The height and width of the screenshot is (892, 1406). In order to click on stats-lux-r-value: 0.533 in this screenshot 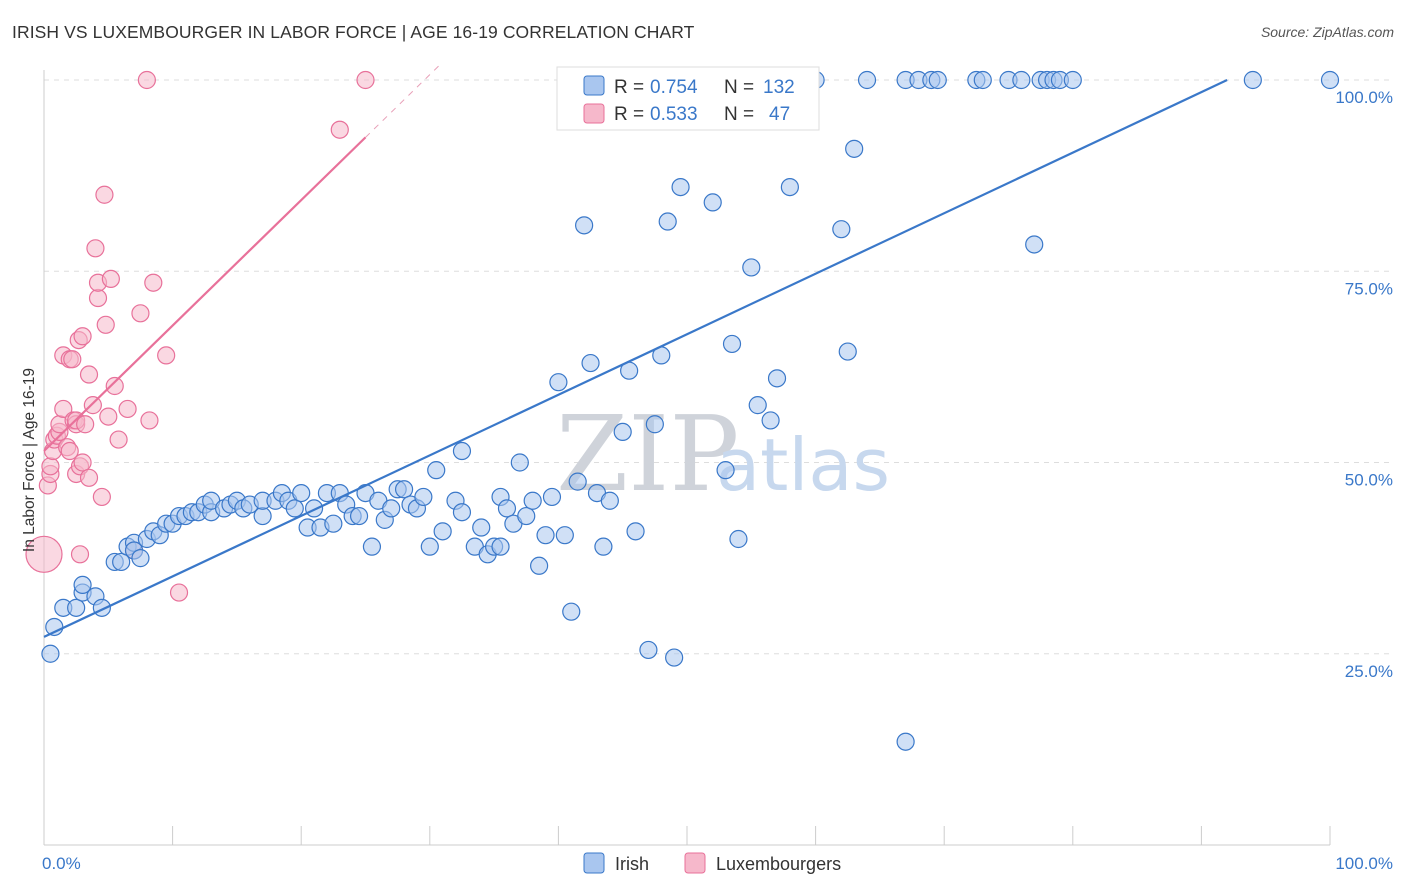, I will do `click(674, 114)`.